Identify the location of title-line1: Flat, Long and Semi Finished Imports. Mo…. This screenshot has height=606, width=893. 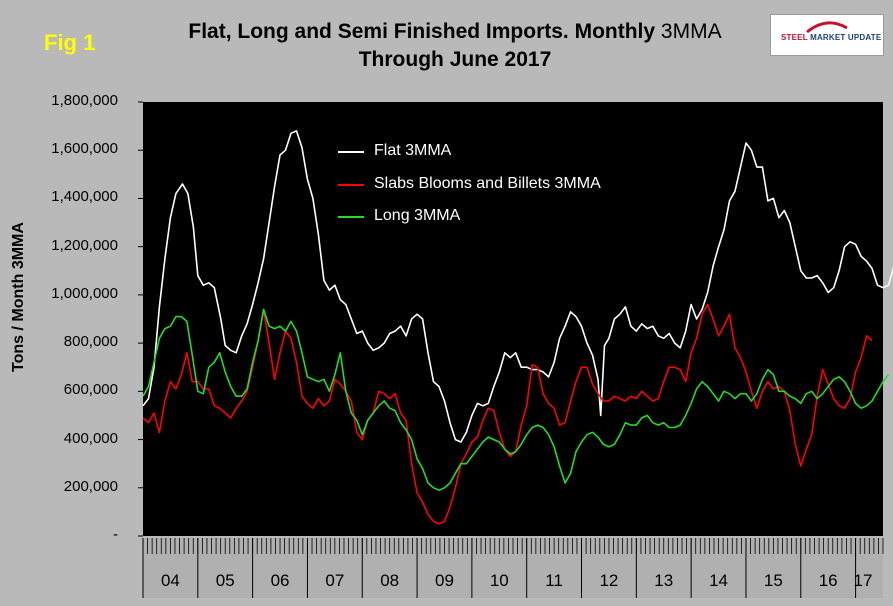
(422, 31).